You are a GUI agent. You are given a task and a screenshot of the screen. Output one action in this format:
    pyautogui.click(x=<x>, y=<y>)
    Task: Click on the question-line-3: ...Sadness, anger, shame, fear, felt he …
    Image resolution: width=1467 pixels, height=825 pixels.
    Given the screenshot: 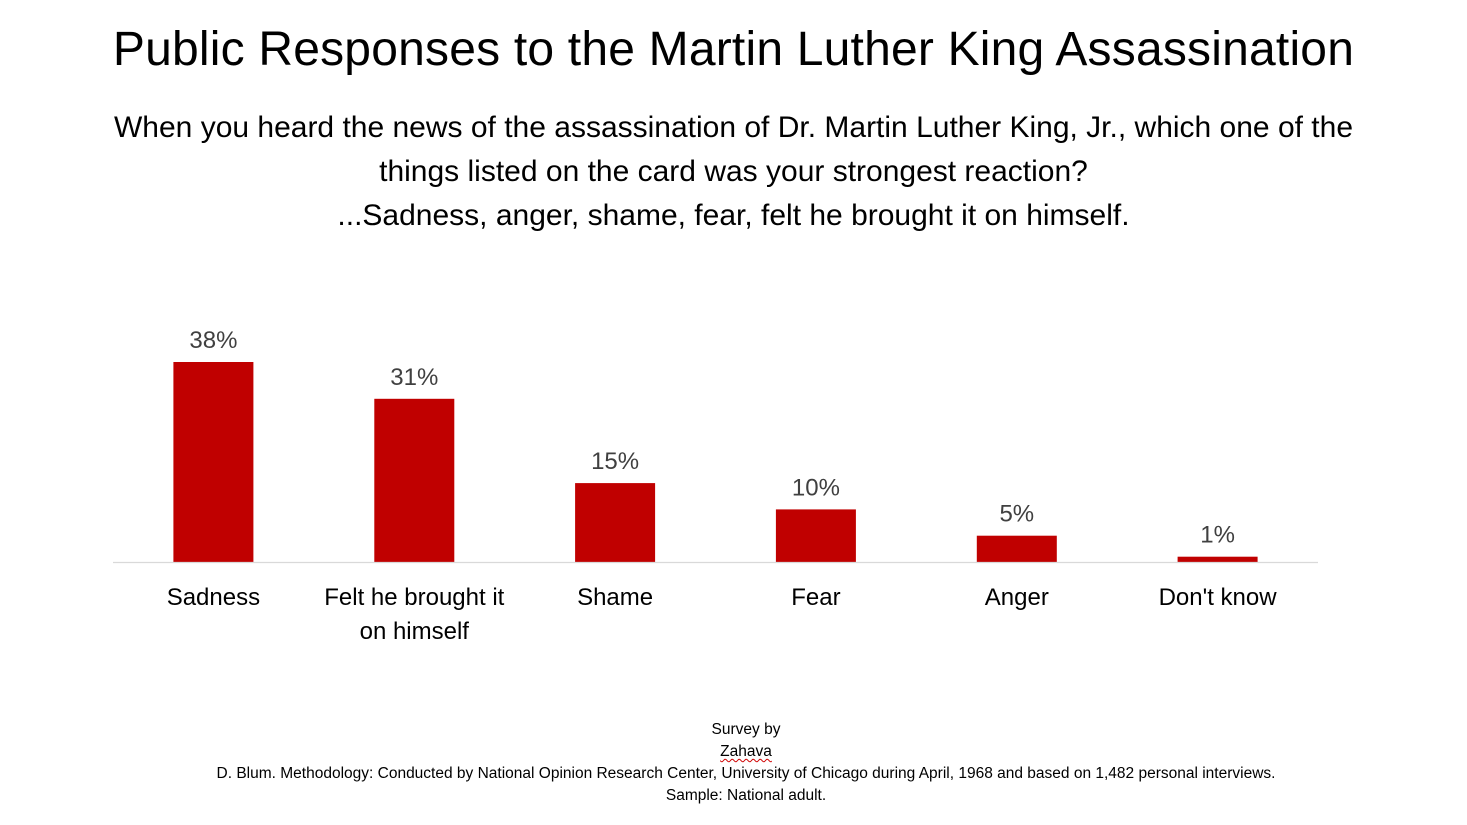 What is the action you would take?
    pyautogui.click(x=733, y=215)
    